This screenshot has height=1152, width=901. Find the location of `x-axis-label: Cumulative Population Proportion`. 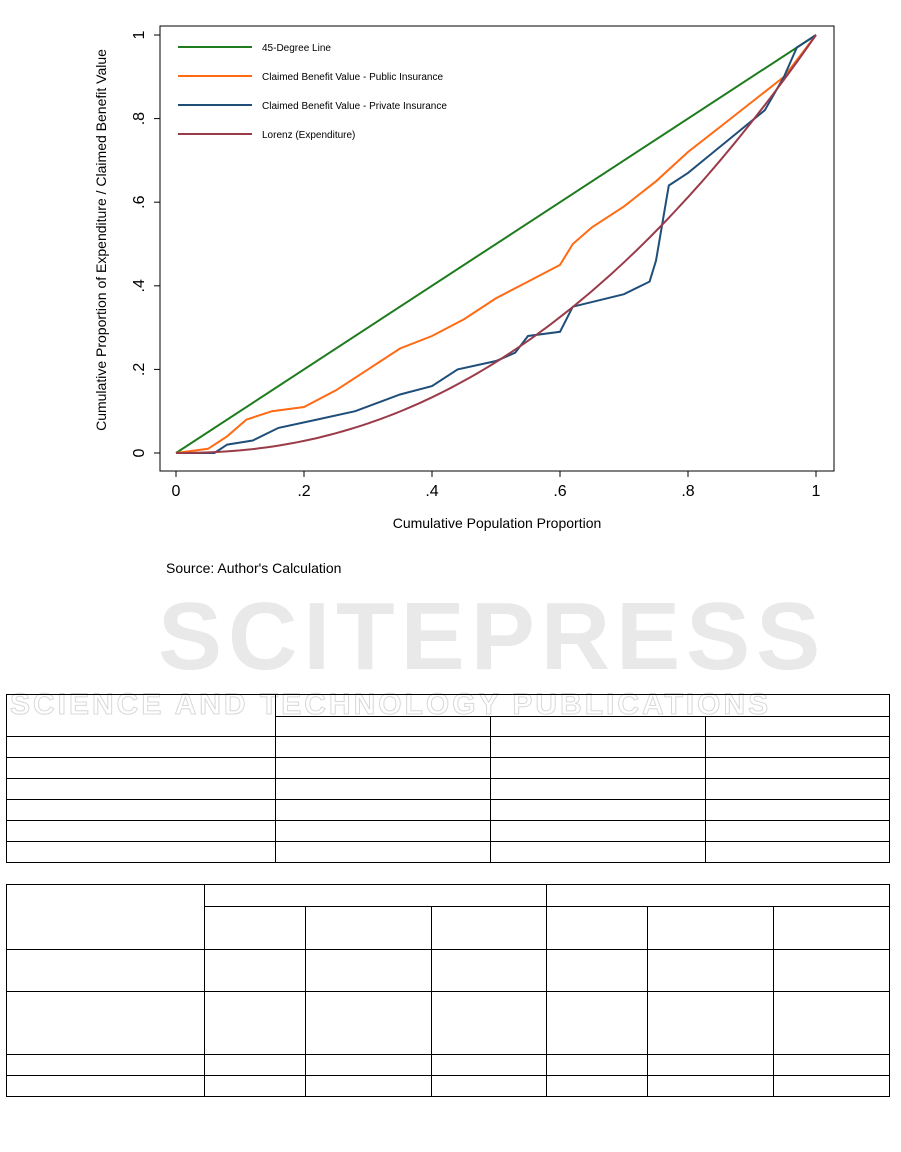

x-axis-label: Cumulative Population Proportion is located at coordinates (497, 523).